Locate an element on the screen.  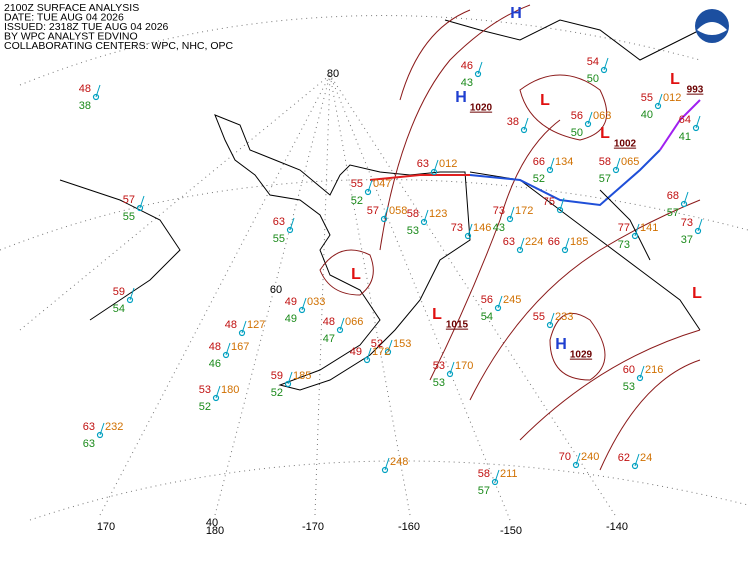
station-pressure: 232 is located at coordinates (114, 427).